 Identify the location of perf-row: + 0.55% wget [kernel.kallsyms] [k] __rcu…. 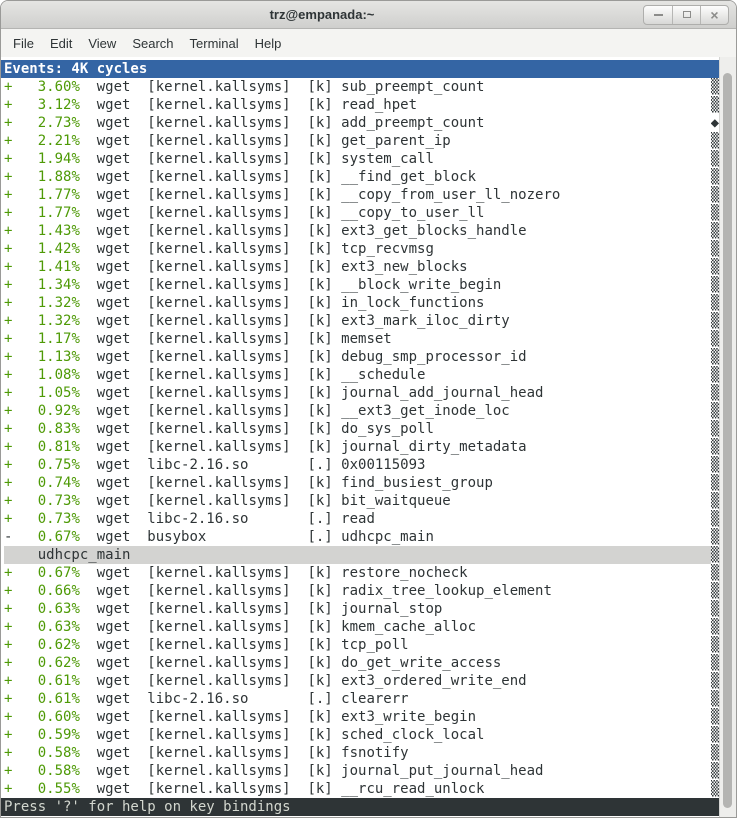
(361, 789).